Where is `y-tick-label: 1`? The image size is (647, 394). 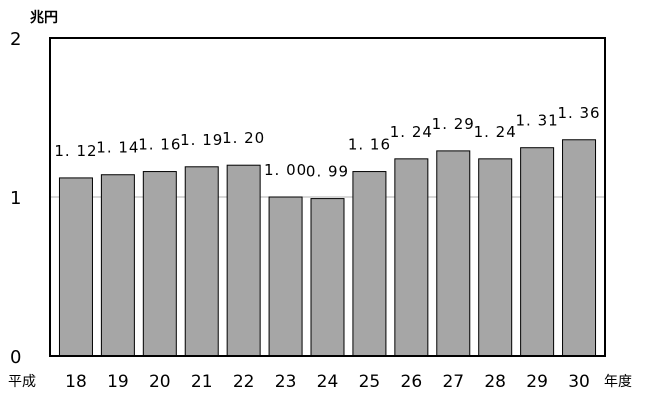 y-tick-label: 1 is located at coordinates (15, 198).